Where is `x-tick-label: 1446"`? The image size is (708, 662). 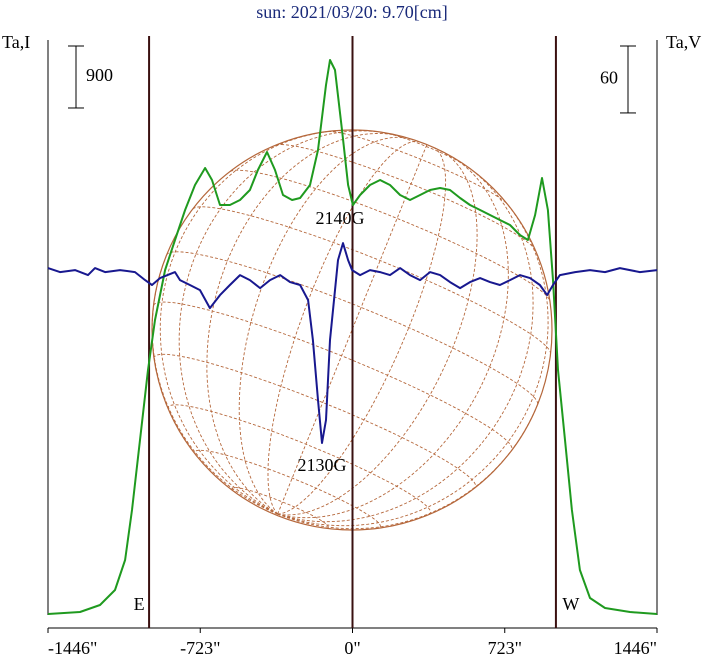
x-tick-label: 1446" is located at coordinates (635, 648).